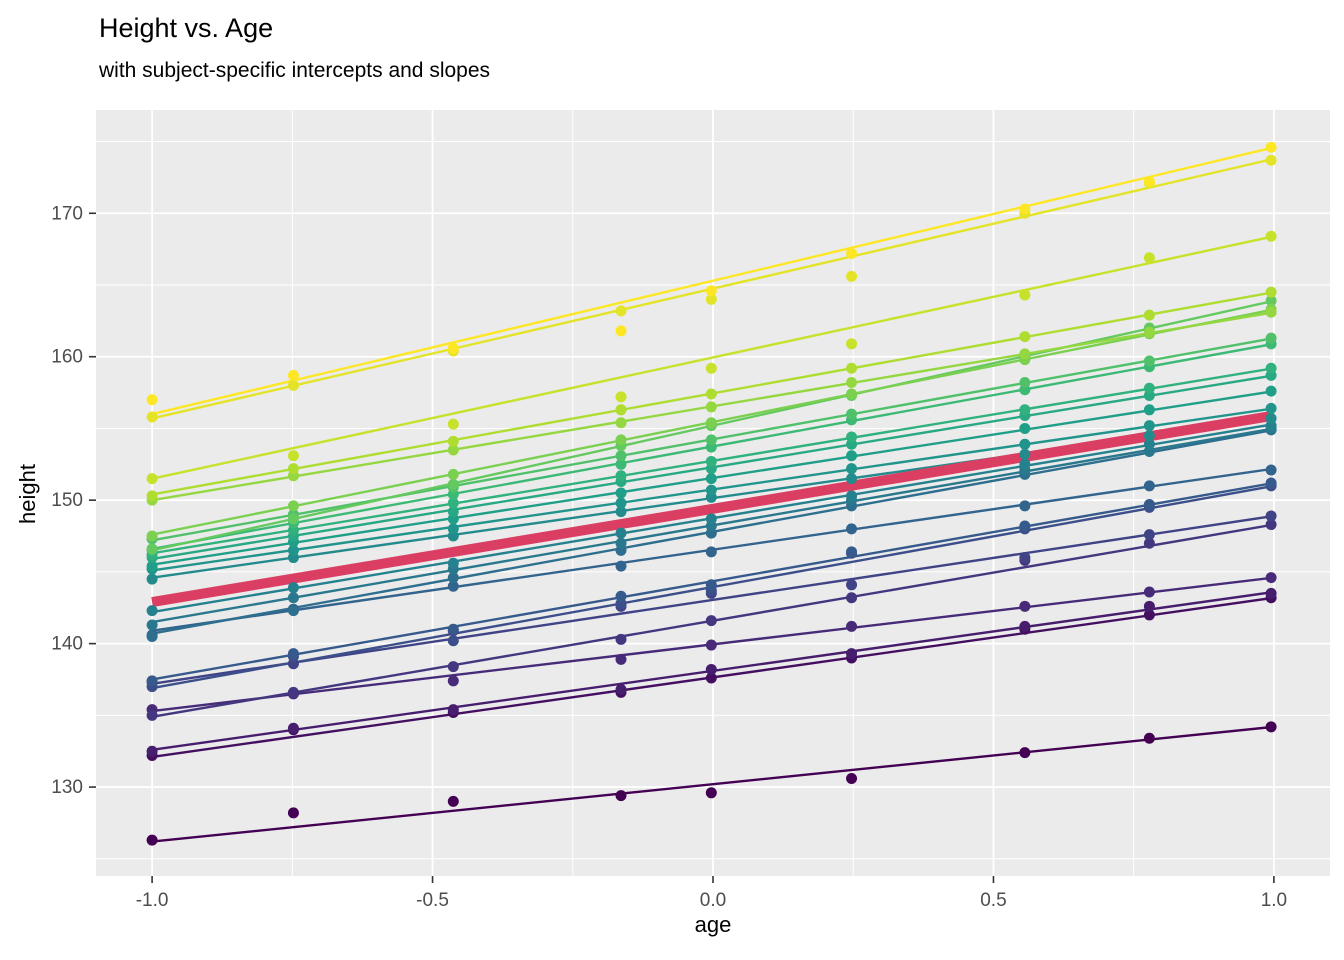 This screenshot has width=1344, height=960. Describe the element at coordinates (67, 644) in the screenshot. I see `y-tick-label: 140` at that location.